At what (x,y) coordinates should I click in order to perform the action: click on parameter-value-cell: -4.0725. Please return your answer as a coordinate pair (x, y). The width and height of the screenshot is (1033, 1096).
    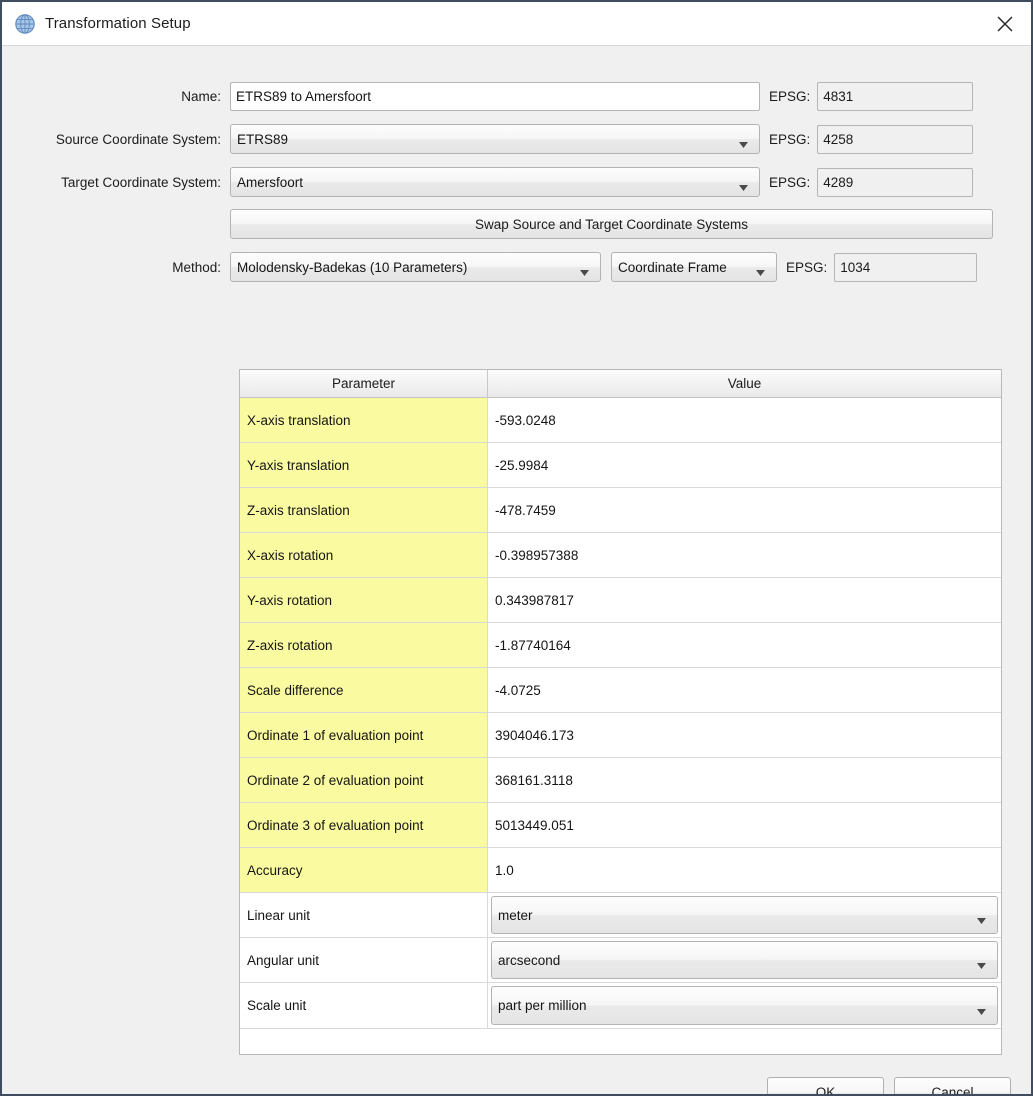
    Looking at the image, I should click on (744, 690).